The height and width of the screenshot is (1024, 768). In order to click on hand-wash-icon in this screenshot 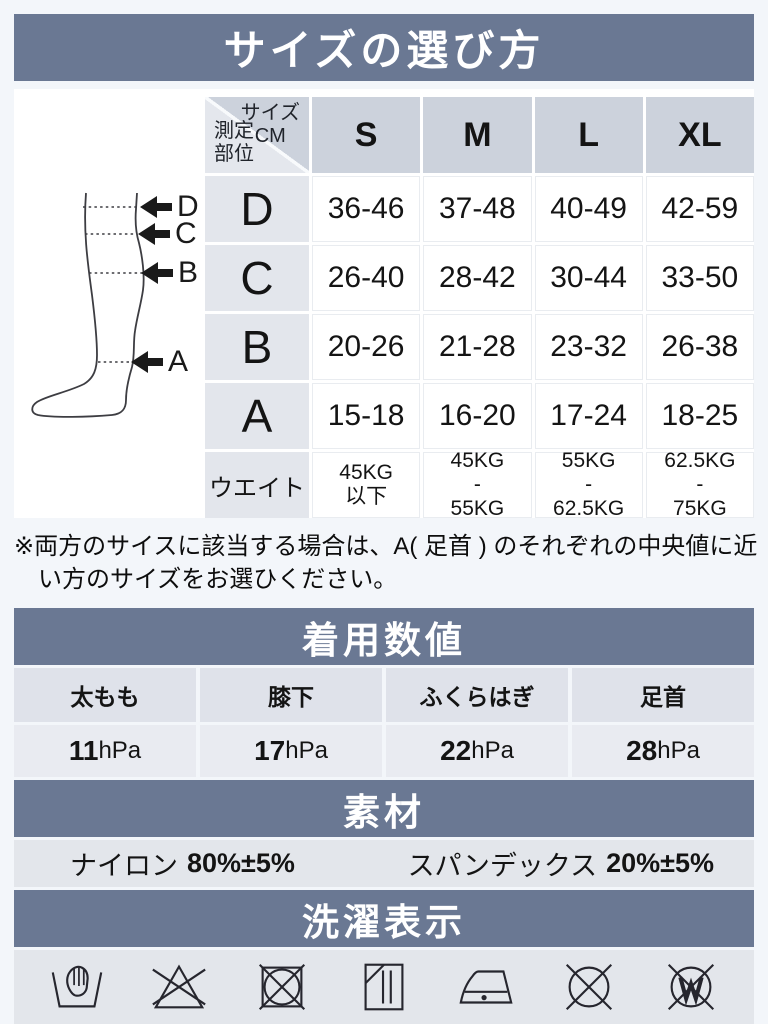, I will do `click(77, 987)`.